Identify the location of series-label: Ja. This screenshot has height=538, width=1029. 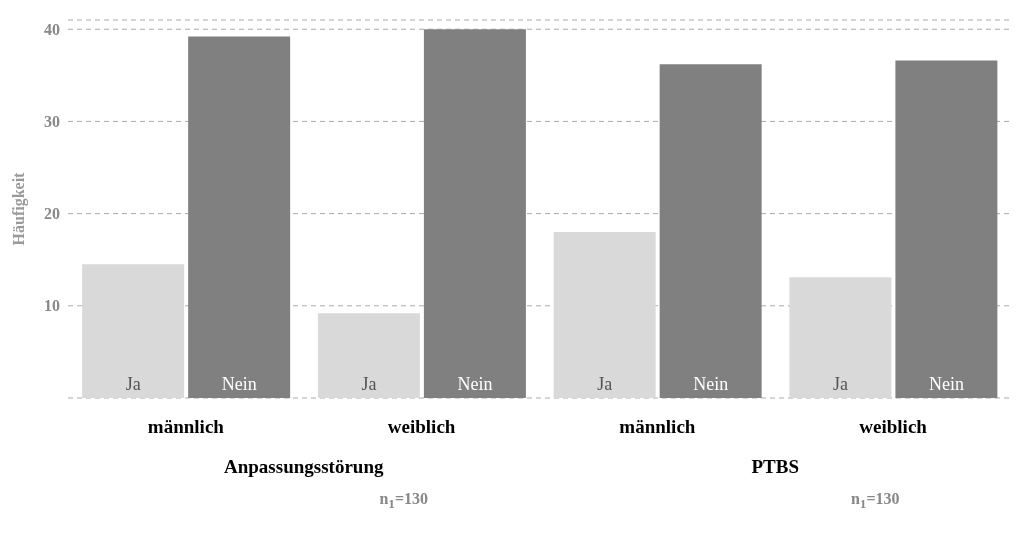
(133, 384).